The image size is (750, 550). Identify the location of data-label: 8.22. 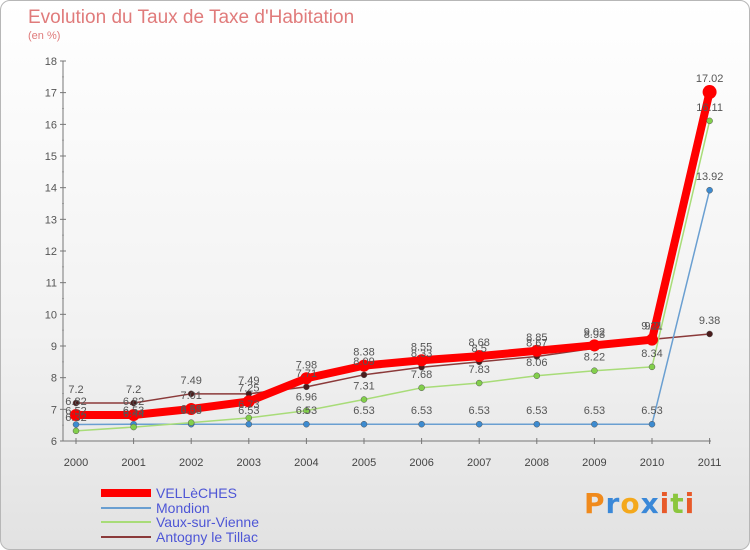
(594, 358).